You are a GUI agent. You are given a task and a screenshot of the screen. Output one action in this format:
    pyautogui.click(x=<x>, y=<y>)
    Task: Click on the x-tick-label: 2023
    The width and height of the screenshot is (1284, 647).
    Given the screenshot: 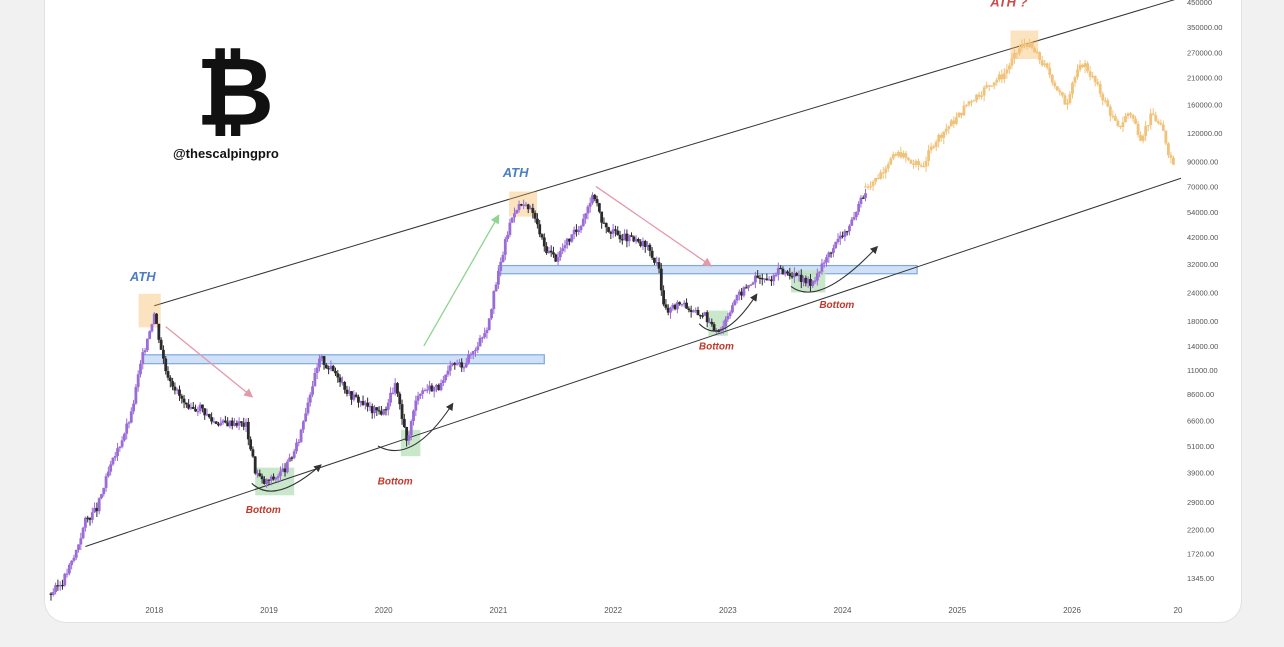 What is the action you would take?
    pyautogui.click(x=728, y=610)
    